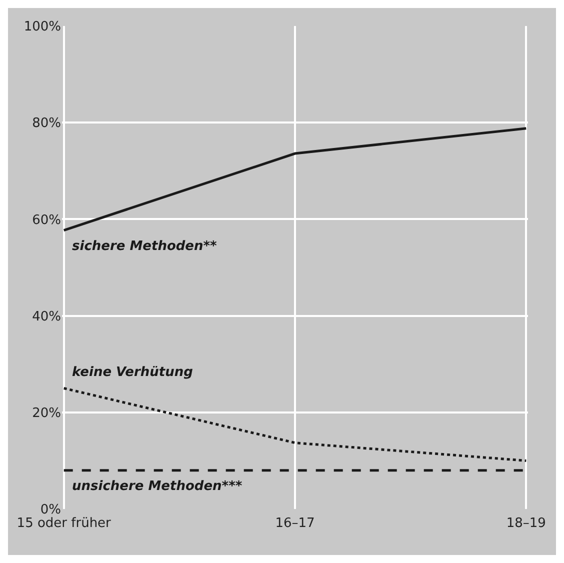 The width and height of the screenshot is (564, 563). Describe the element at coordinates (42, 27) in the screenshot. I see `y-tick-label: 100%` at that location.